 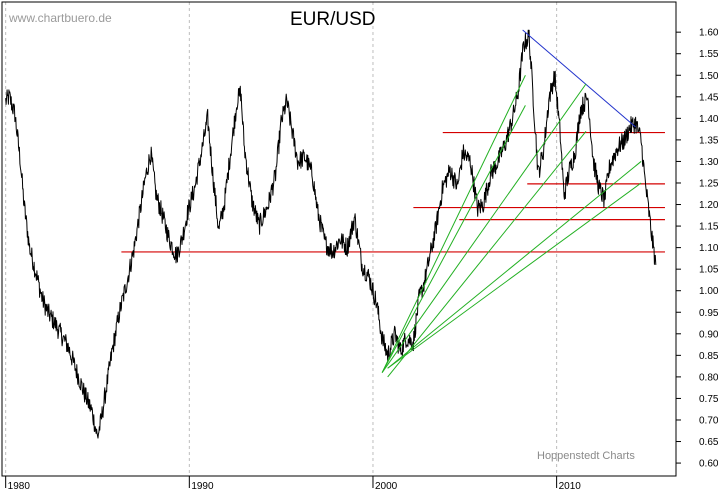 What do you see at coordinates (709, 205) in the screenshot?
I see `y-tick-label: 1.20` at bounding box center [709, 205].